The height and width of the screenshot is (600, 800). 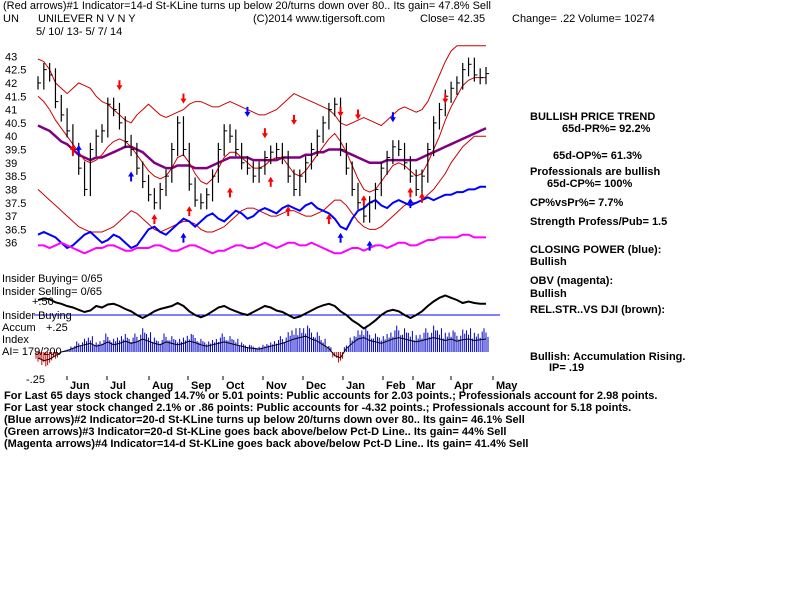 I want to click on closing-power-label: CLOSING POWER (blue):, so click(x=596, y=250).